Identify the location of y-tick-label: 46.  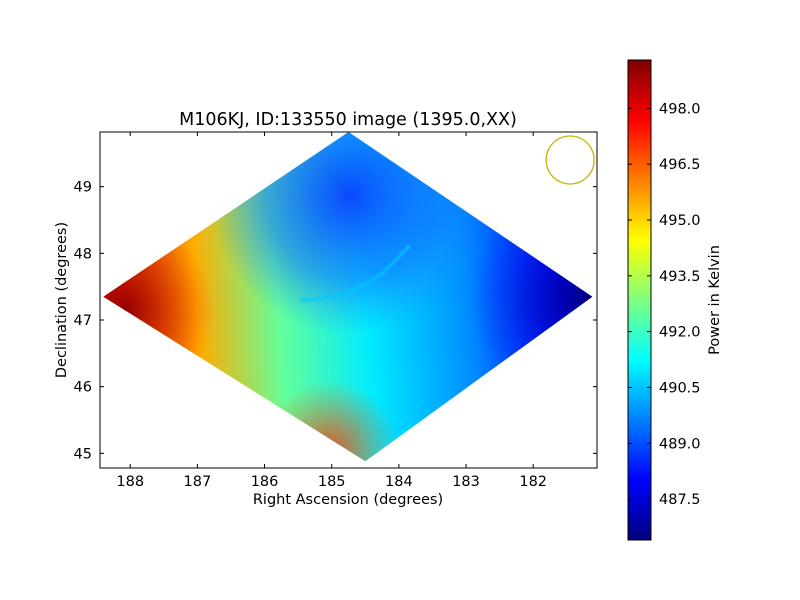
(83, 388).